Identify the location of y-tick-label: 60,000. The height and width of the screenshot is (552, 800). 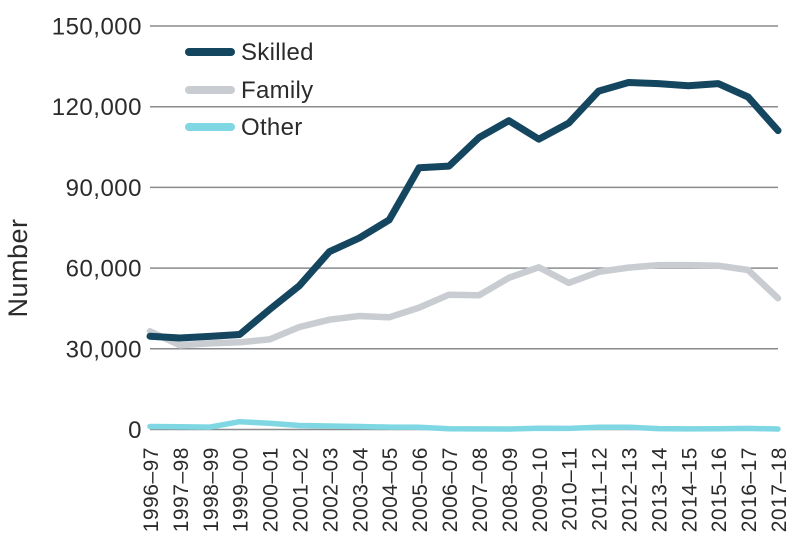
(104, 269).